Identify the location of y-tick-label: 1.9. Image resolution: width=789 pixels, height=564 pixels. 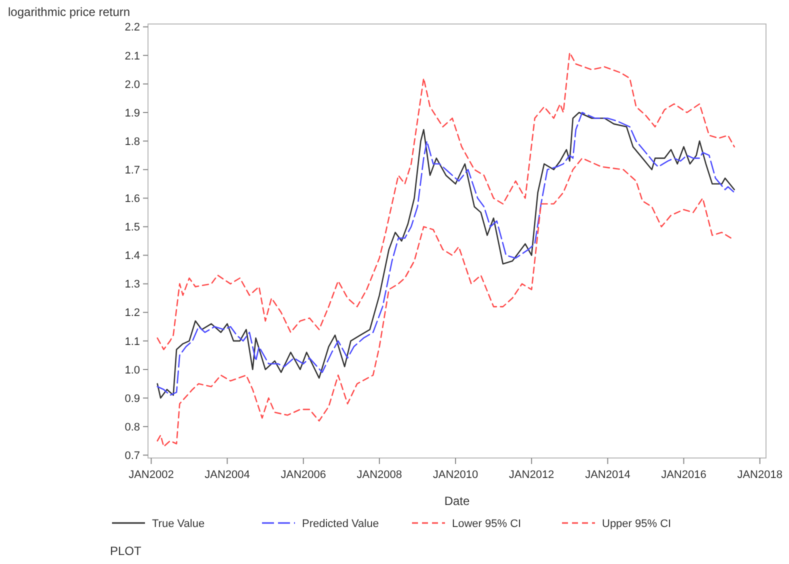
(132, 113).